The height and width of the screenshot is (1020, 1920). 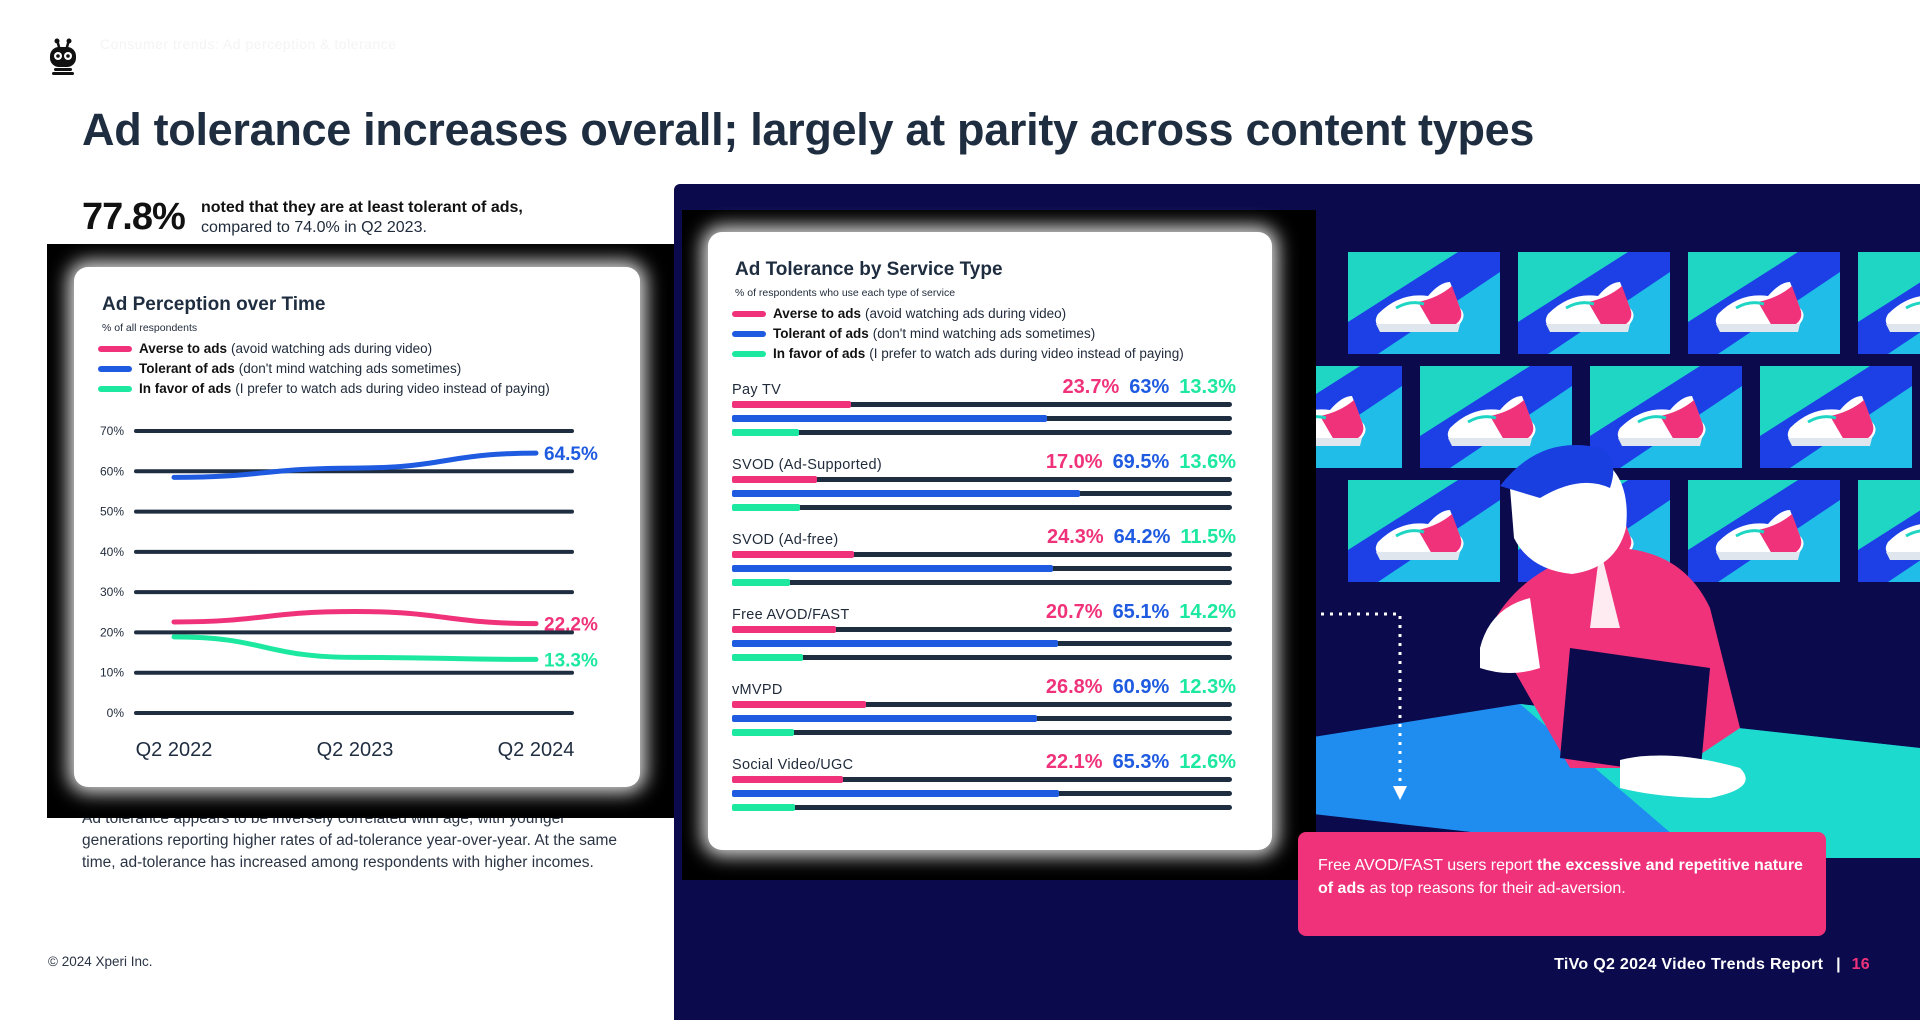 What do you see at coordinates (749, 333) in the screenshot?
I see `service-legend-swatch-tolerant` at bounding box center [749, 333].